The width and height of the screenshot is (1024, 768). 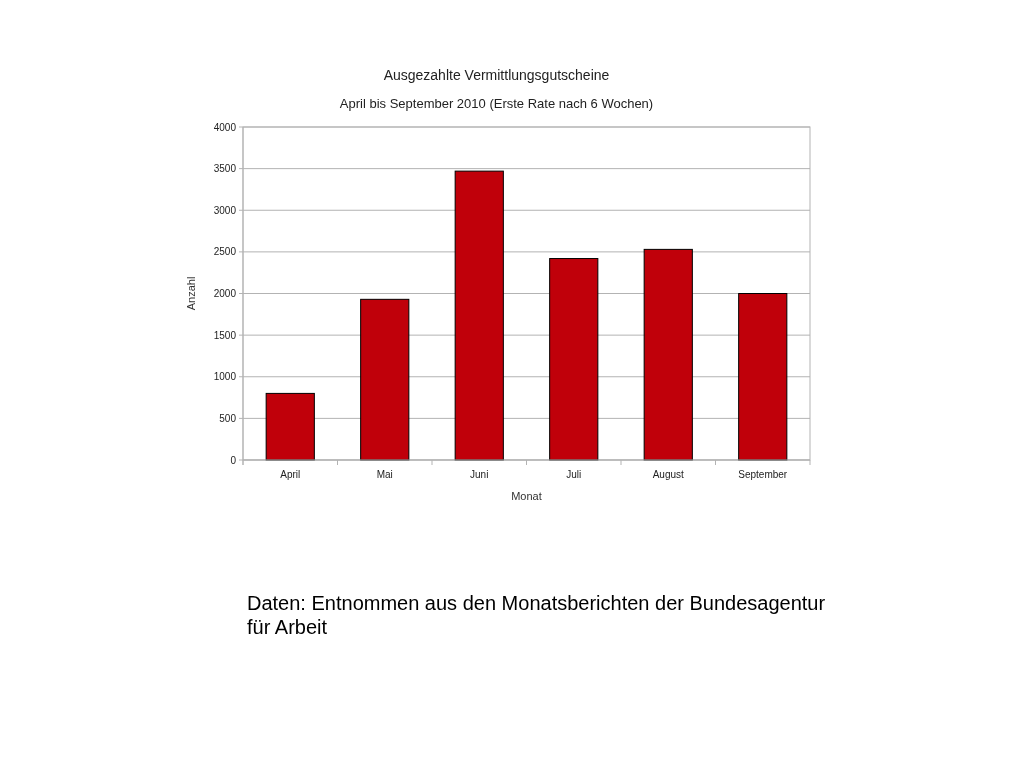 I want to click on y-tick-label: 500, so click(x=228, y=418).